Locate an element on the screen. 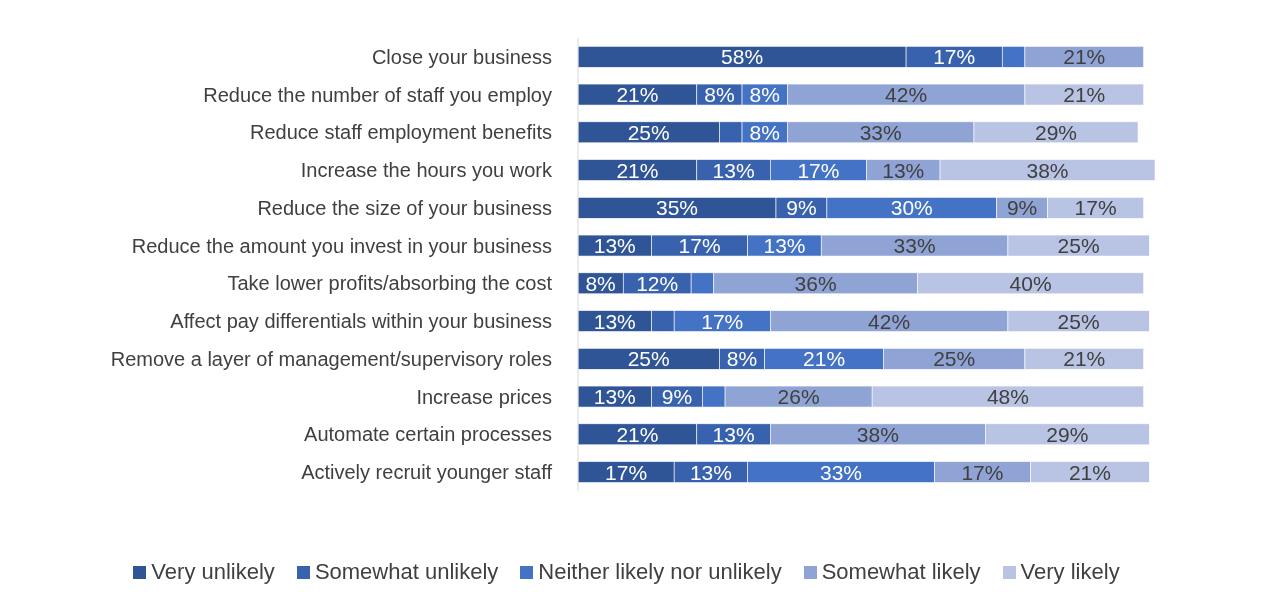 This screenshot has height=597, width=1288. legend-label: Neither likely nor unlikely is located at coordinates (659, 572).